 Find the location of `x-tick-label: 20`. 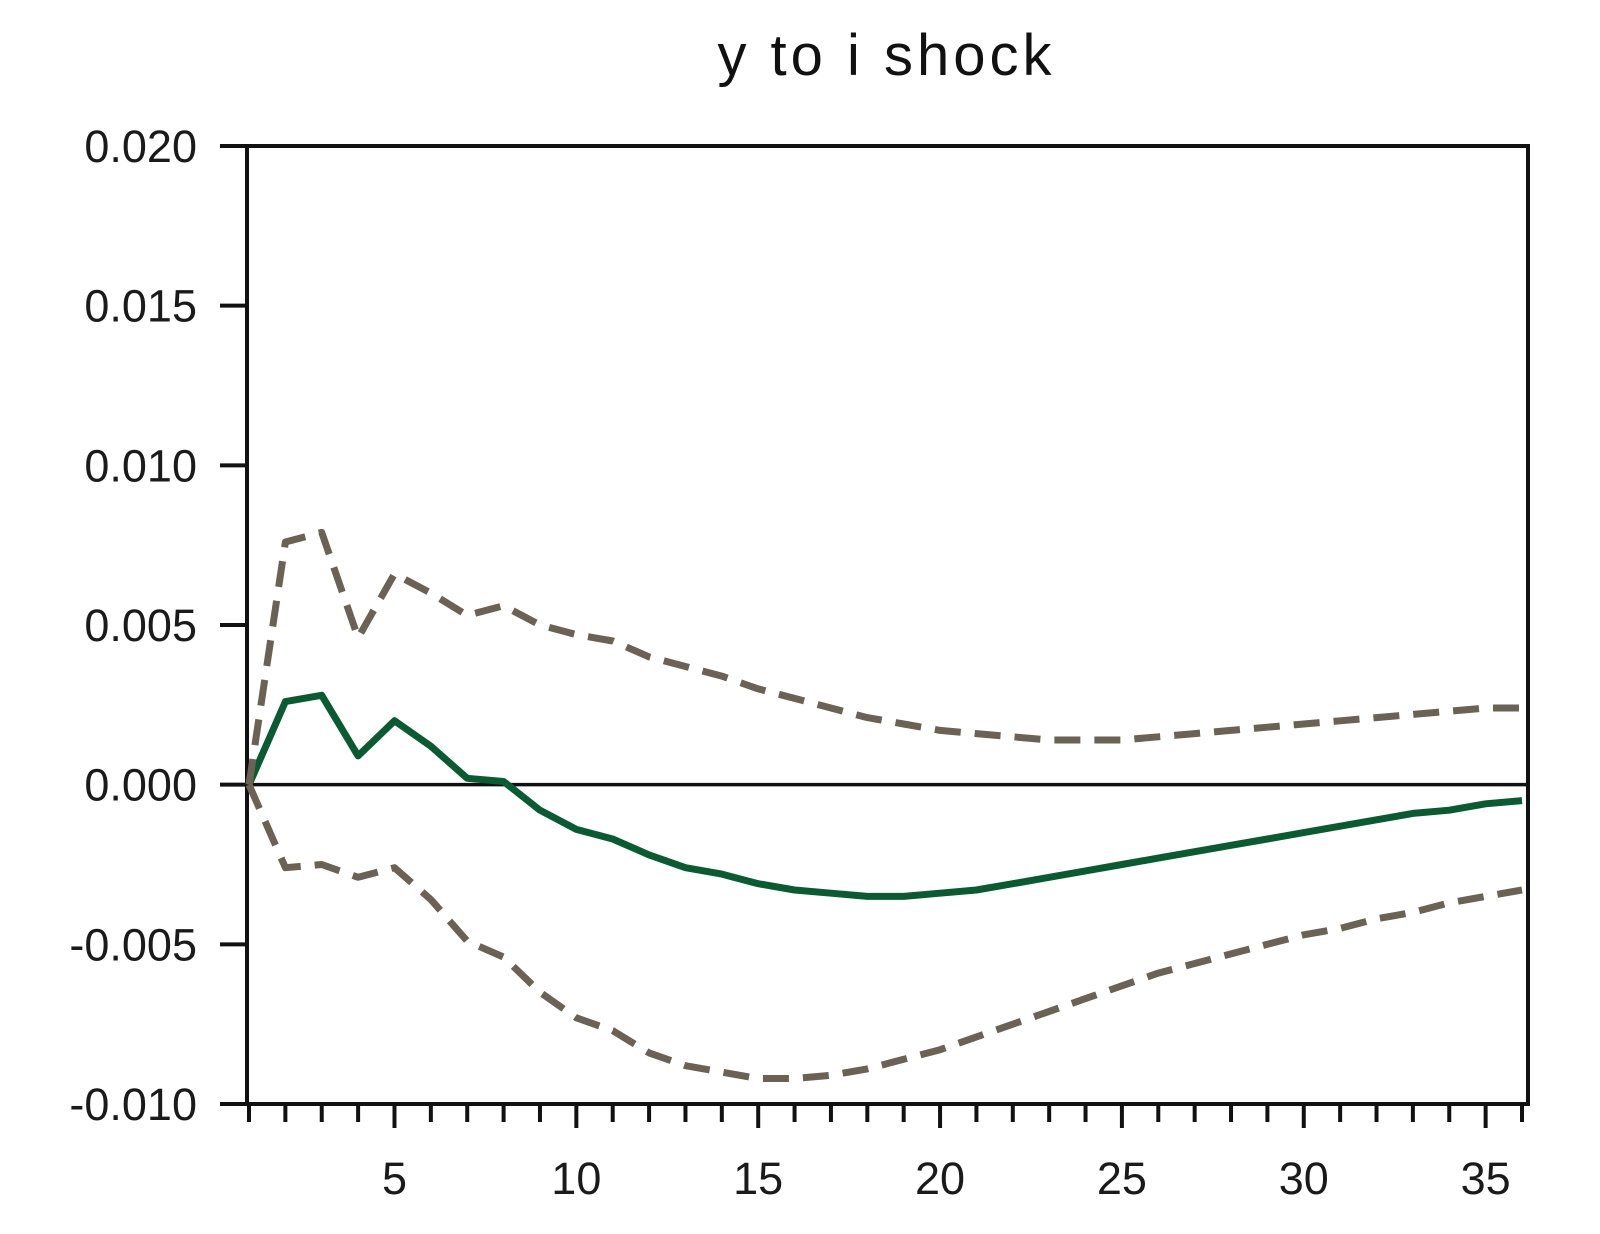

x-tick-label: 20 is located at coordinates (940, 1178).